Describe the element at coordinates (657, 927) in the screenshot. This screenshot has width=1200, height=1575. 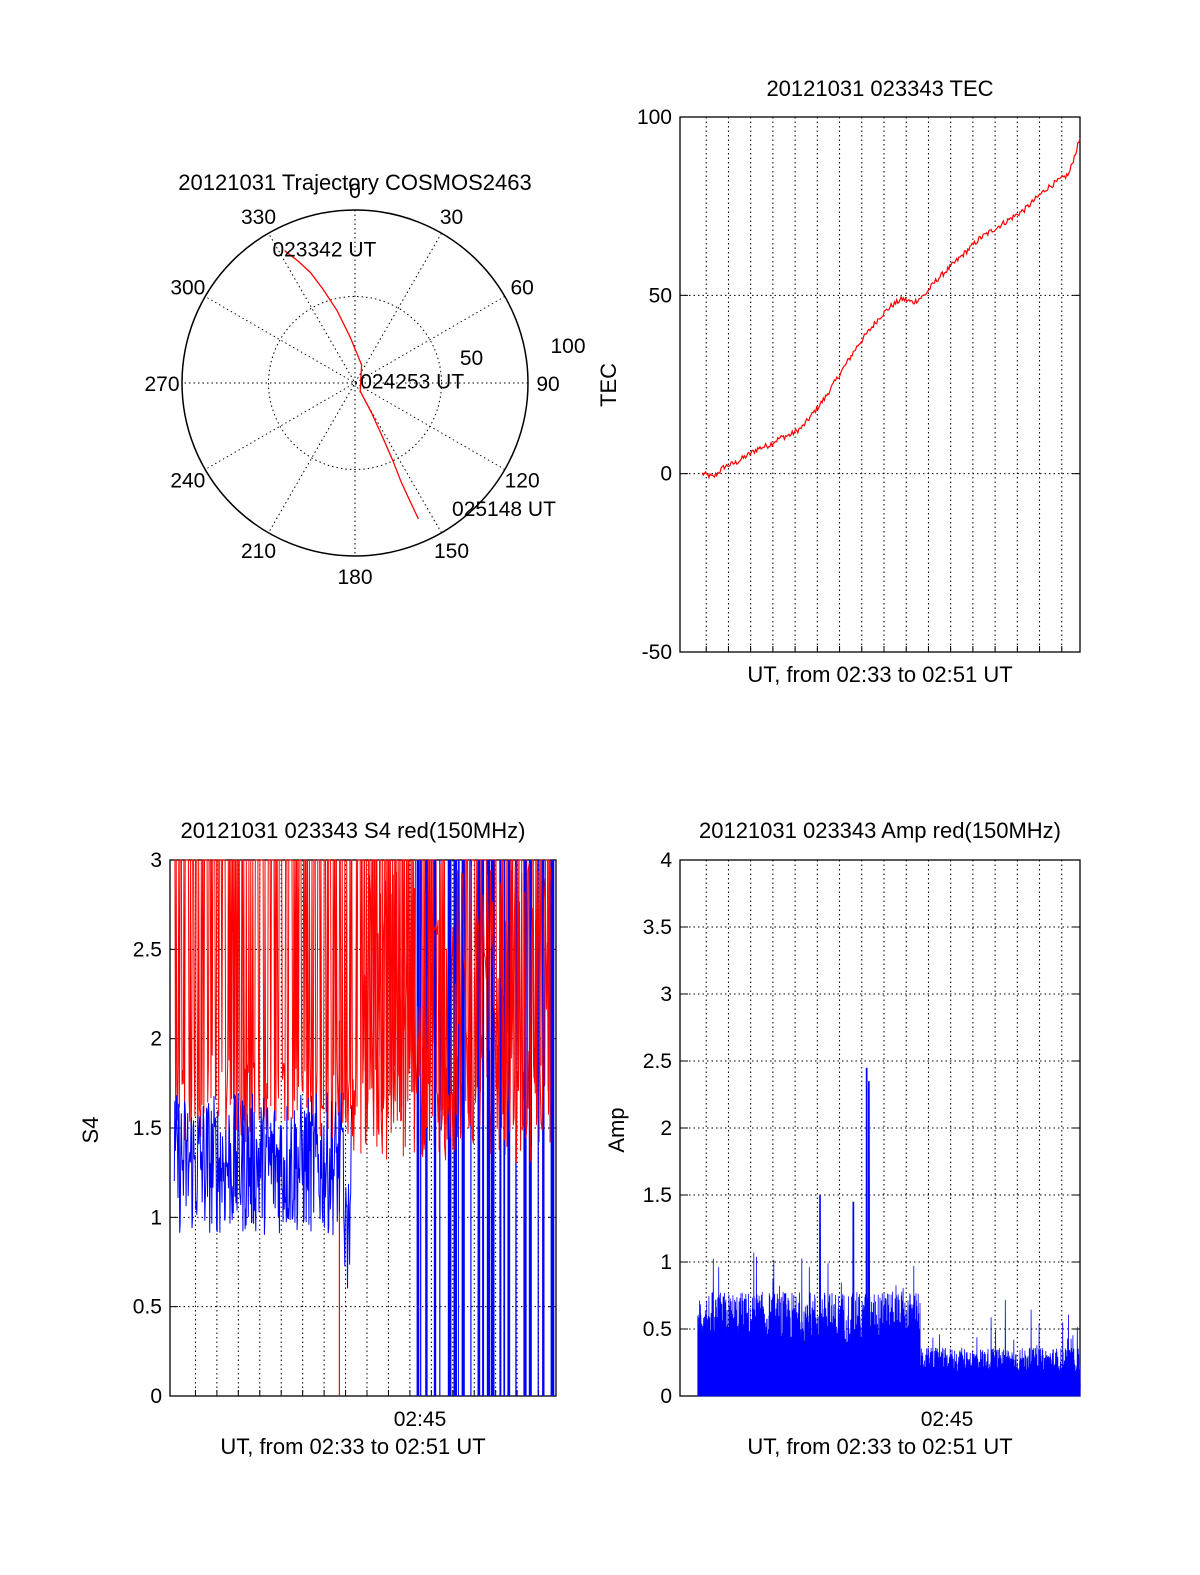
I see `amp-ytick-label: 3.5` at that location.